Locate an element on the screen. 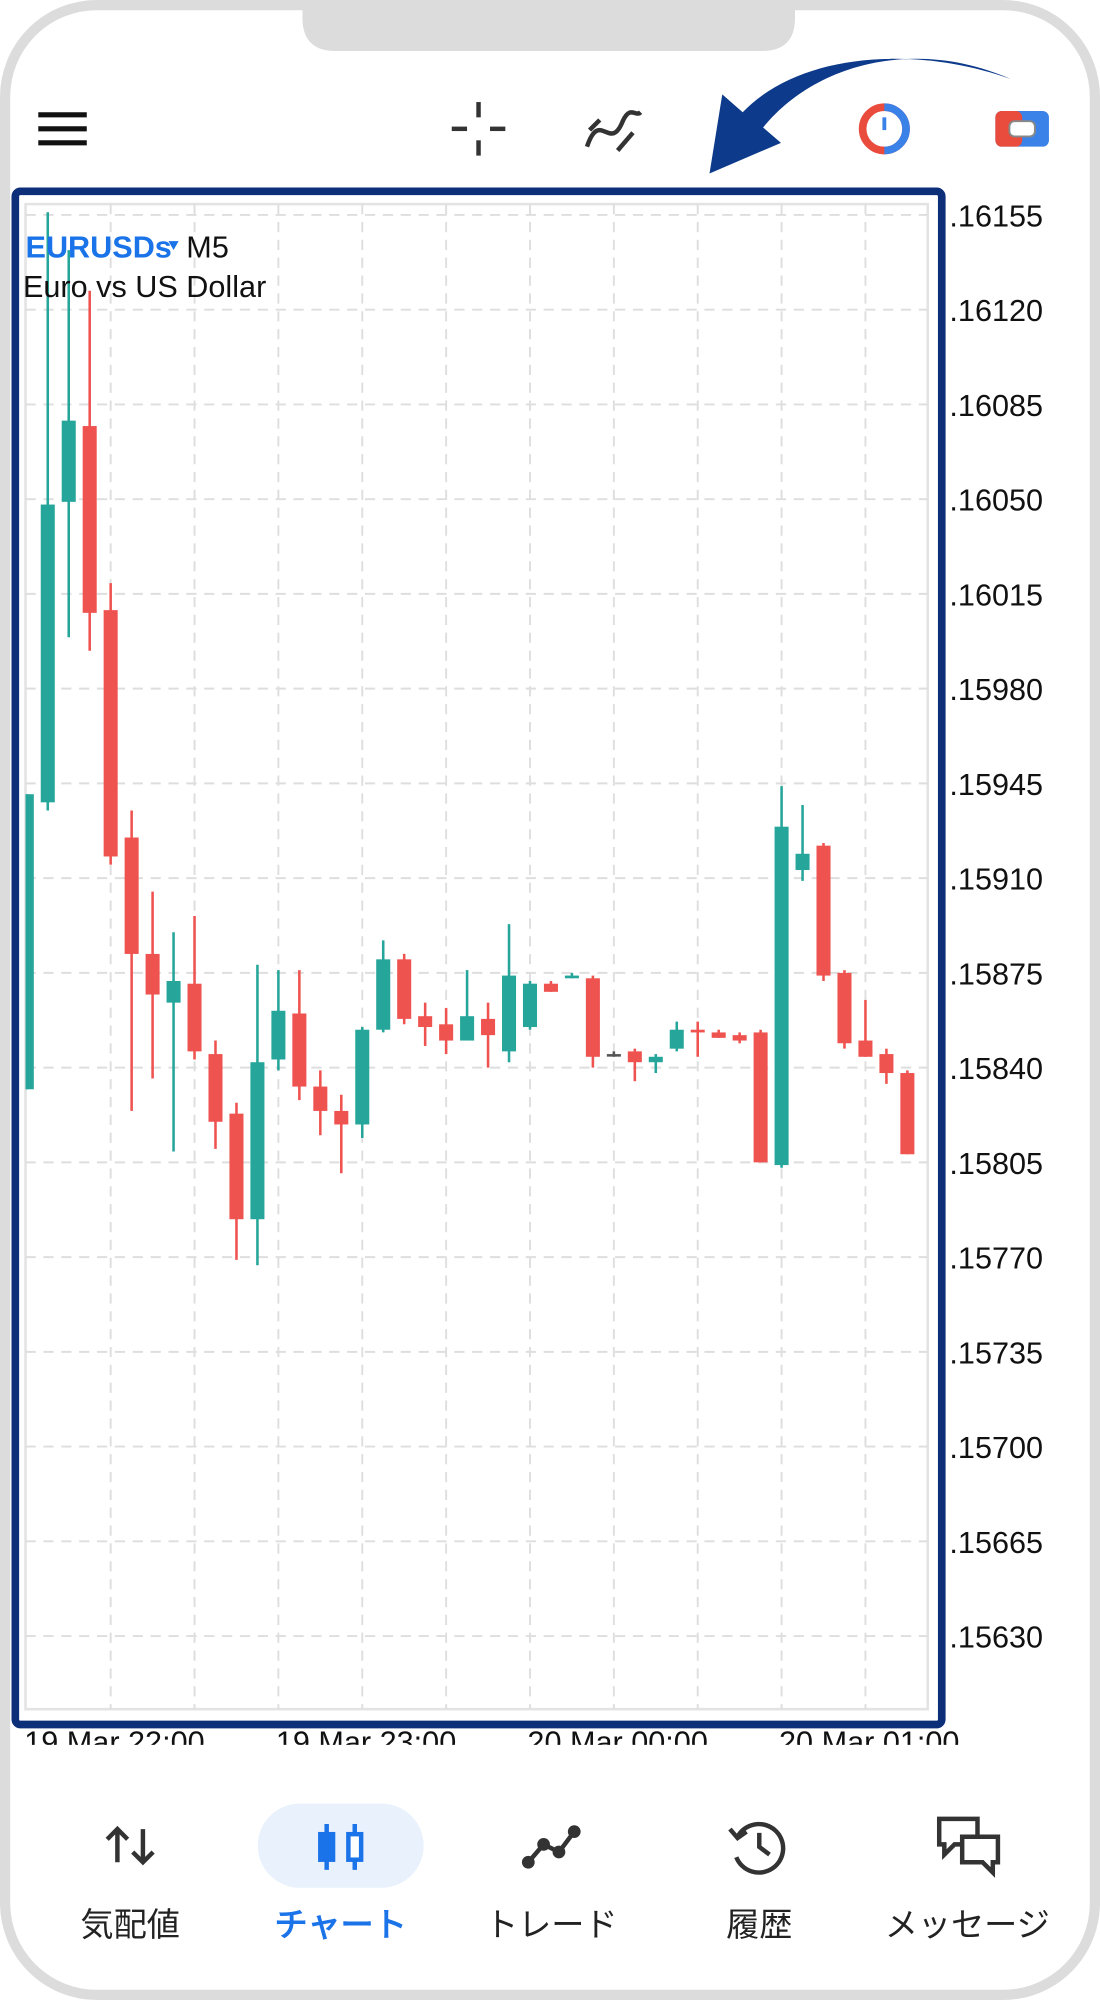  nav-trade: トレード is located at coordinates (551, 1884).